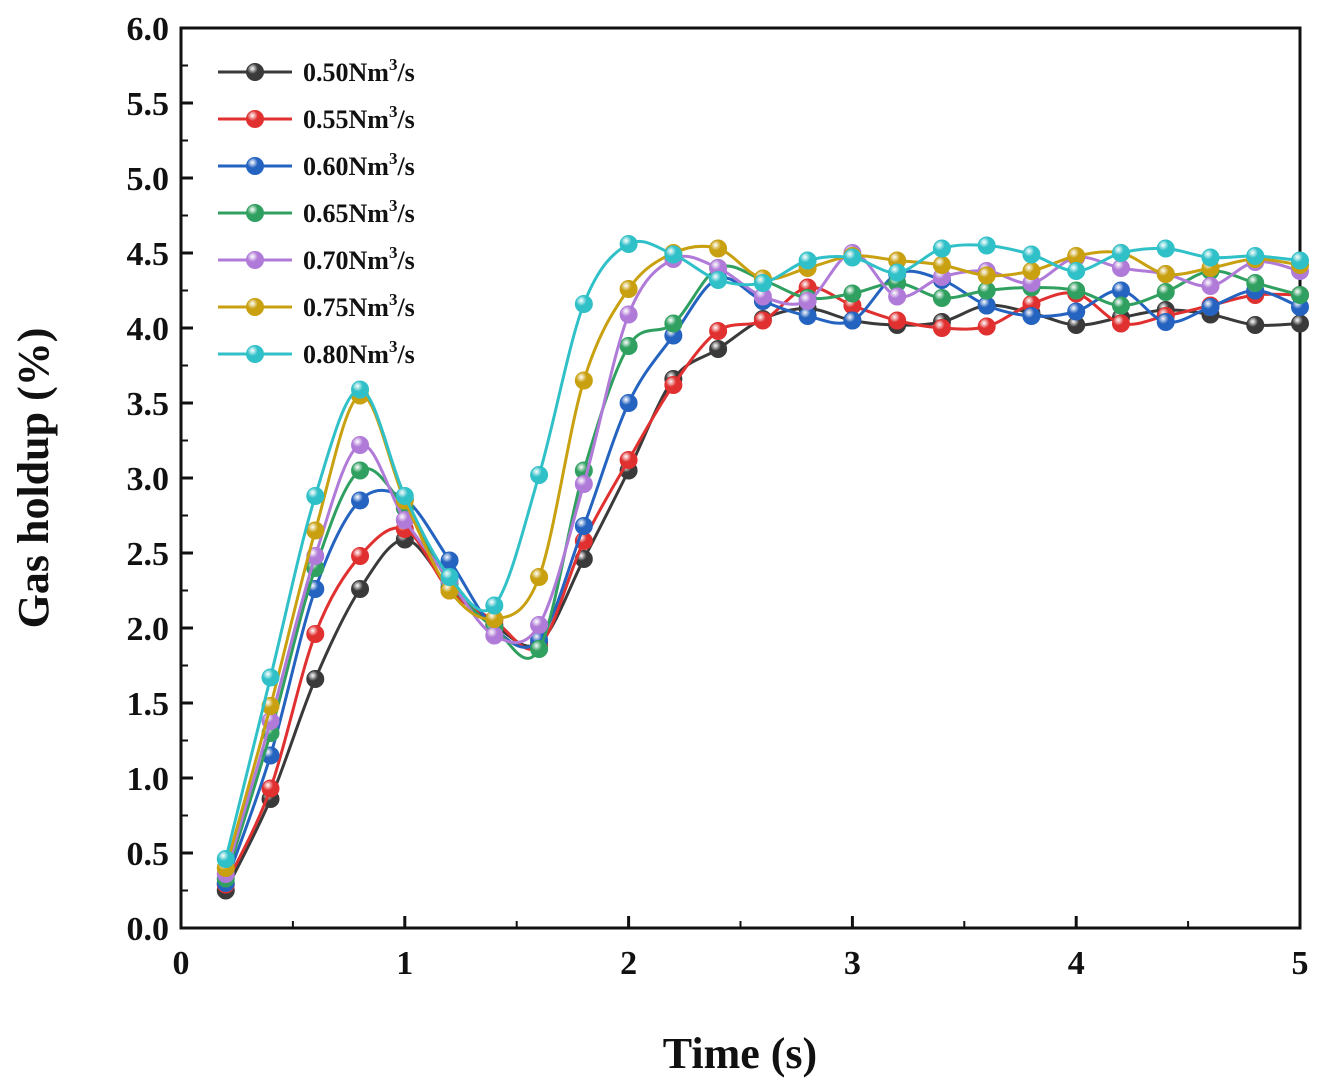 Image resolution: width=1325 pixels, height=1089 pixels. I want to click on y-tick-label: 5.0, so click(148, 179).